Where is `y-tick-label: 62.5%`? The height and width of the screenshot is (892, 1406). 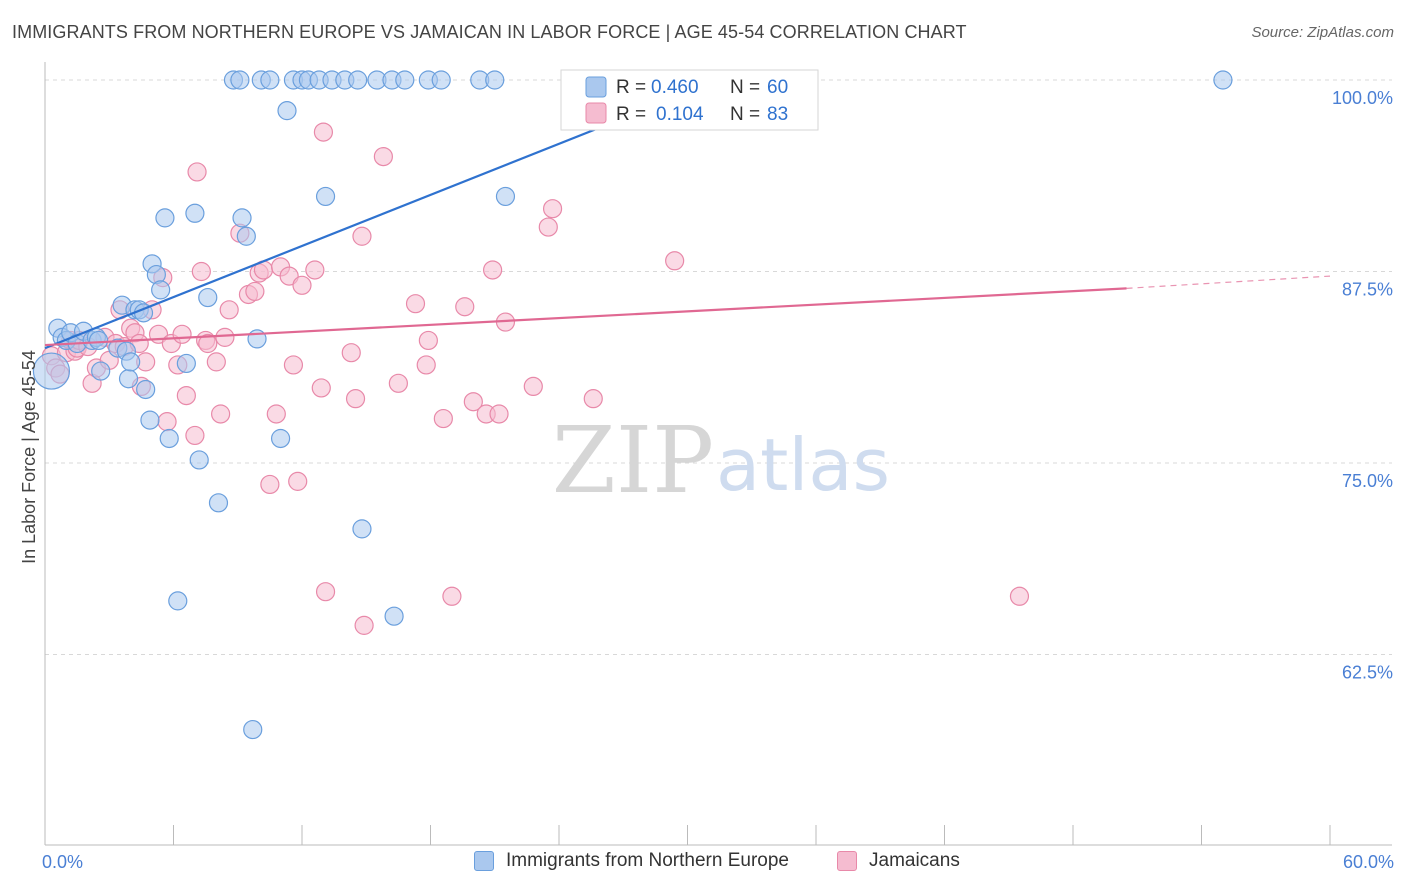 y-tick-label: 62.5% is located at coordinates (1367, 673).